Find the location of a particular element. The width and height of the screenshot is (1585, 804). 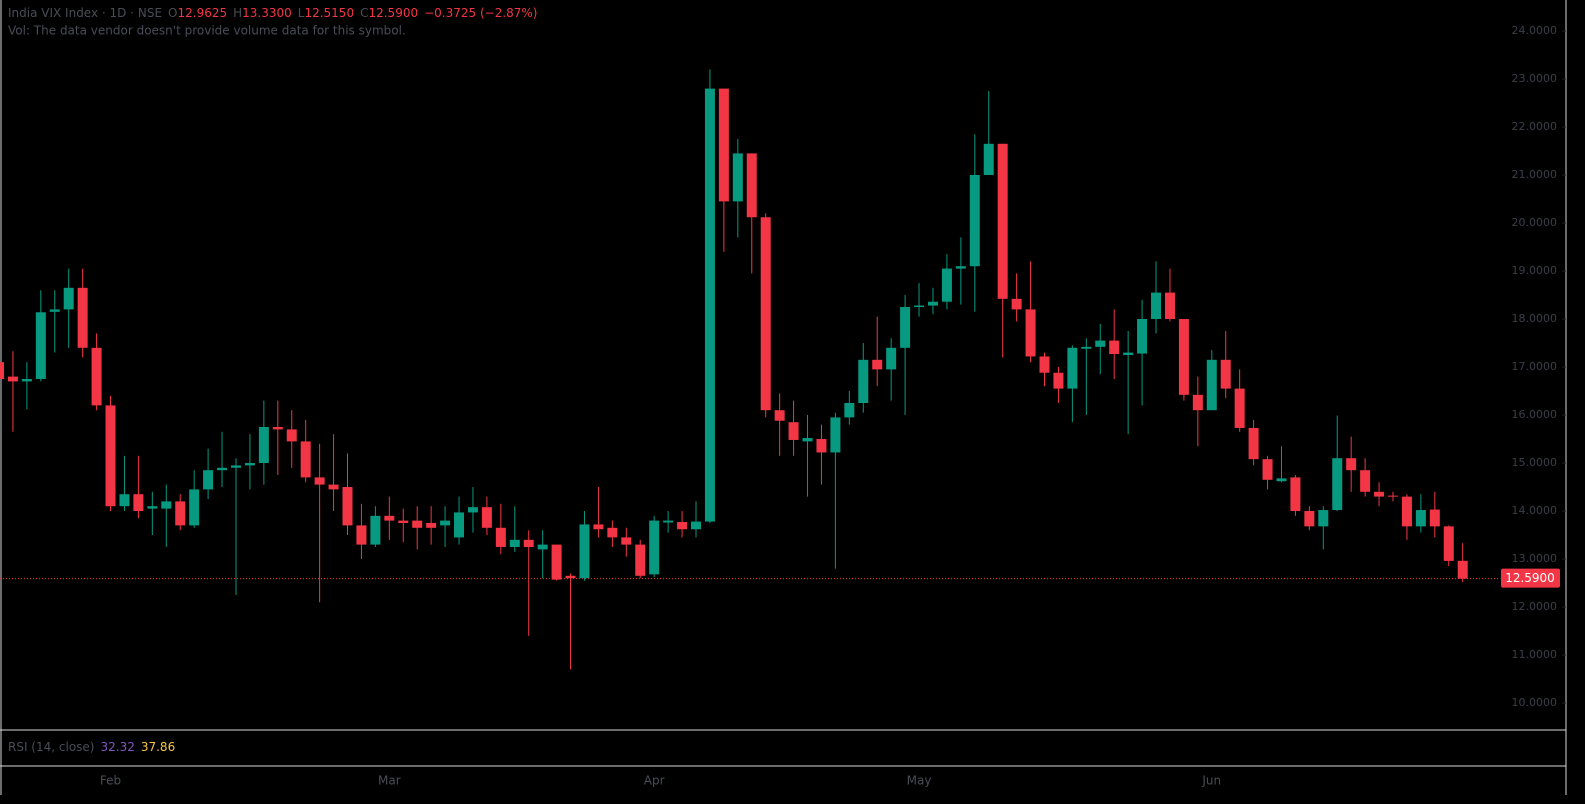

x-tick-label: Feb is located at coordinates (110, 781).